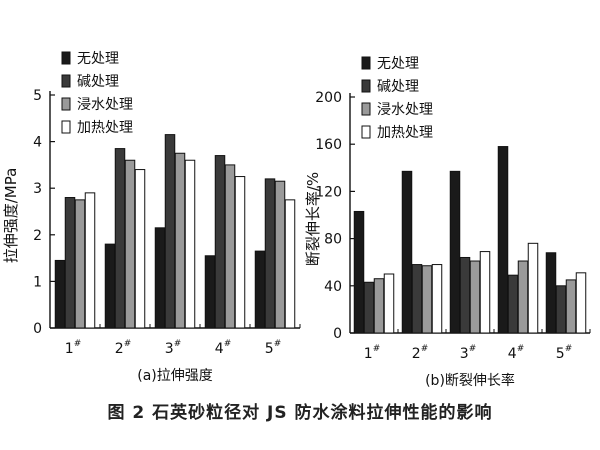 The width and height of the screenshot is (600, 450). What do you see at coordinates (37, 143) in the screenshot?
I see `y-tick-label: 4` at bounding box center [37, 143].